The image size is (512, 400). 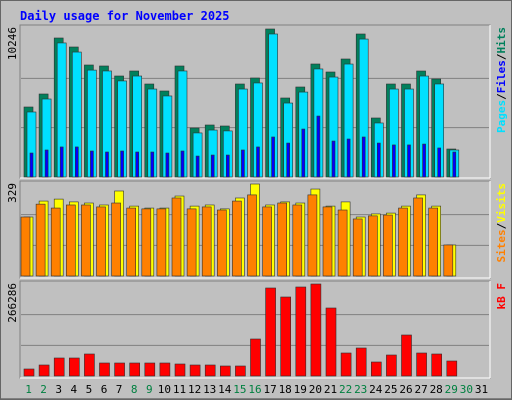 I want to click on x-tick-label: 6, so click(x=104, y=389).